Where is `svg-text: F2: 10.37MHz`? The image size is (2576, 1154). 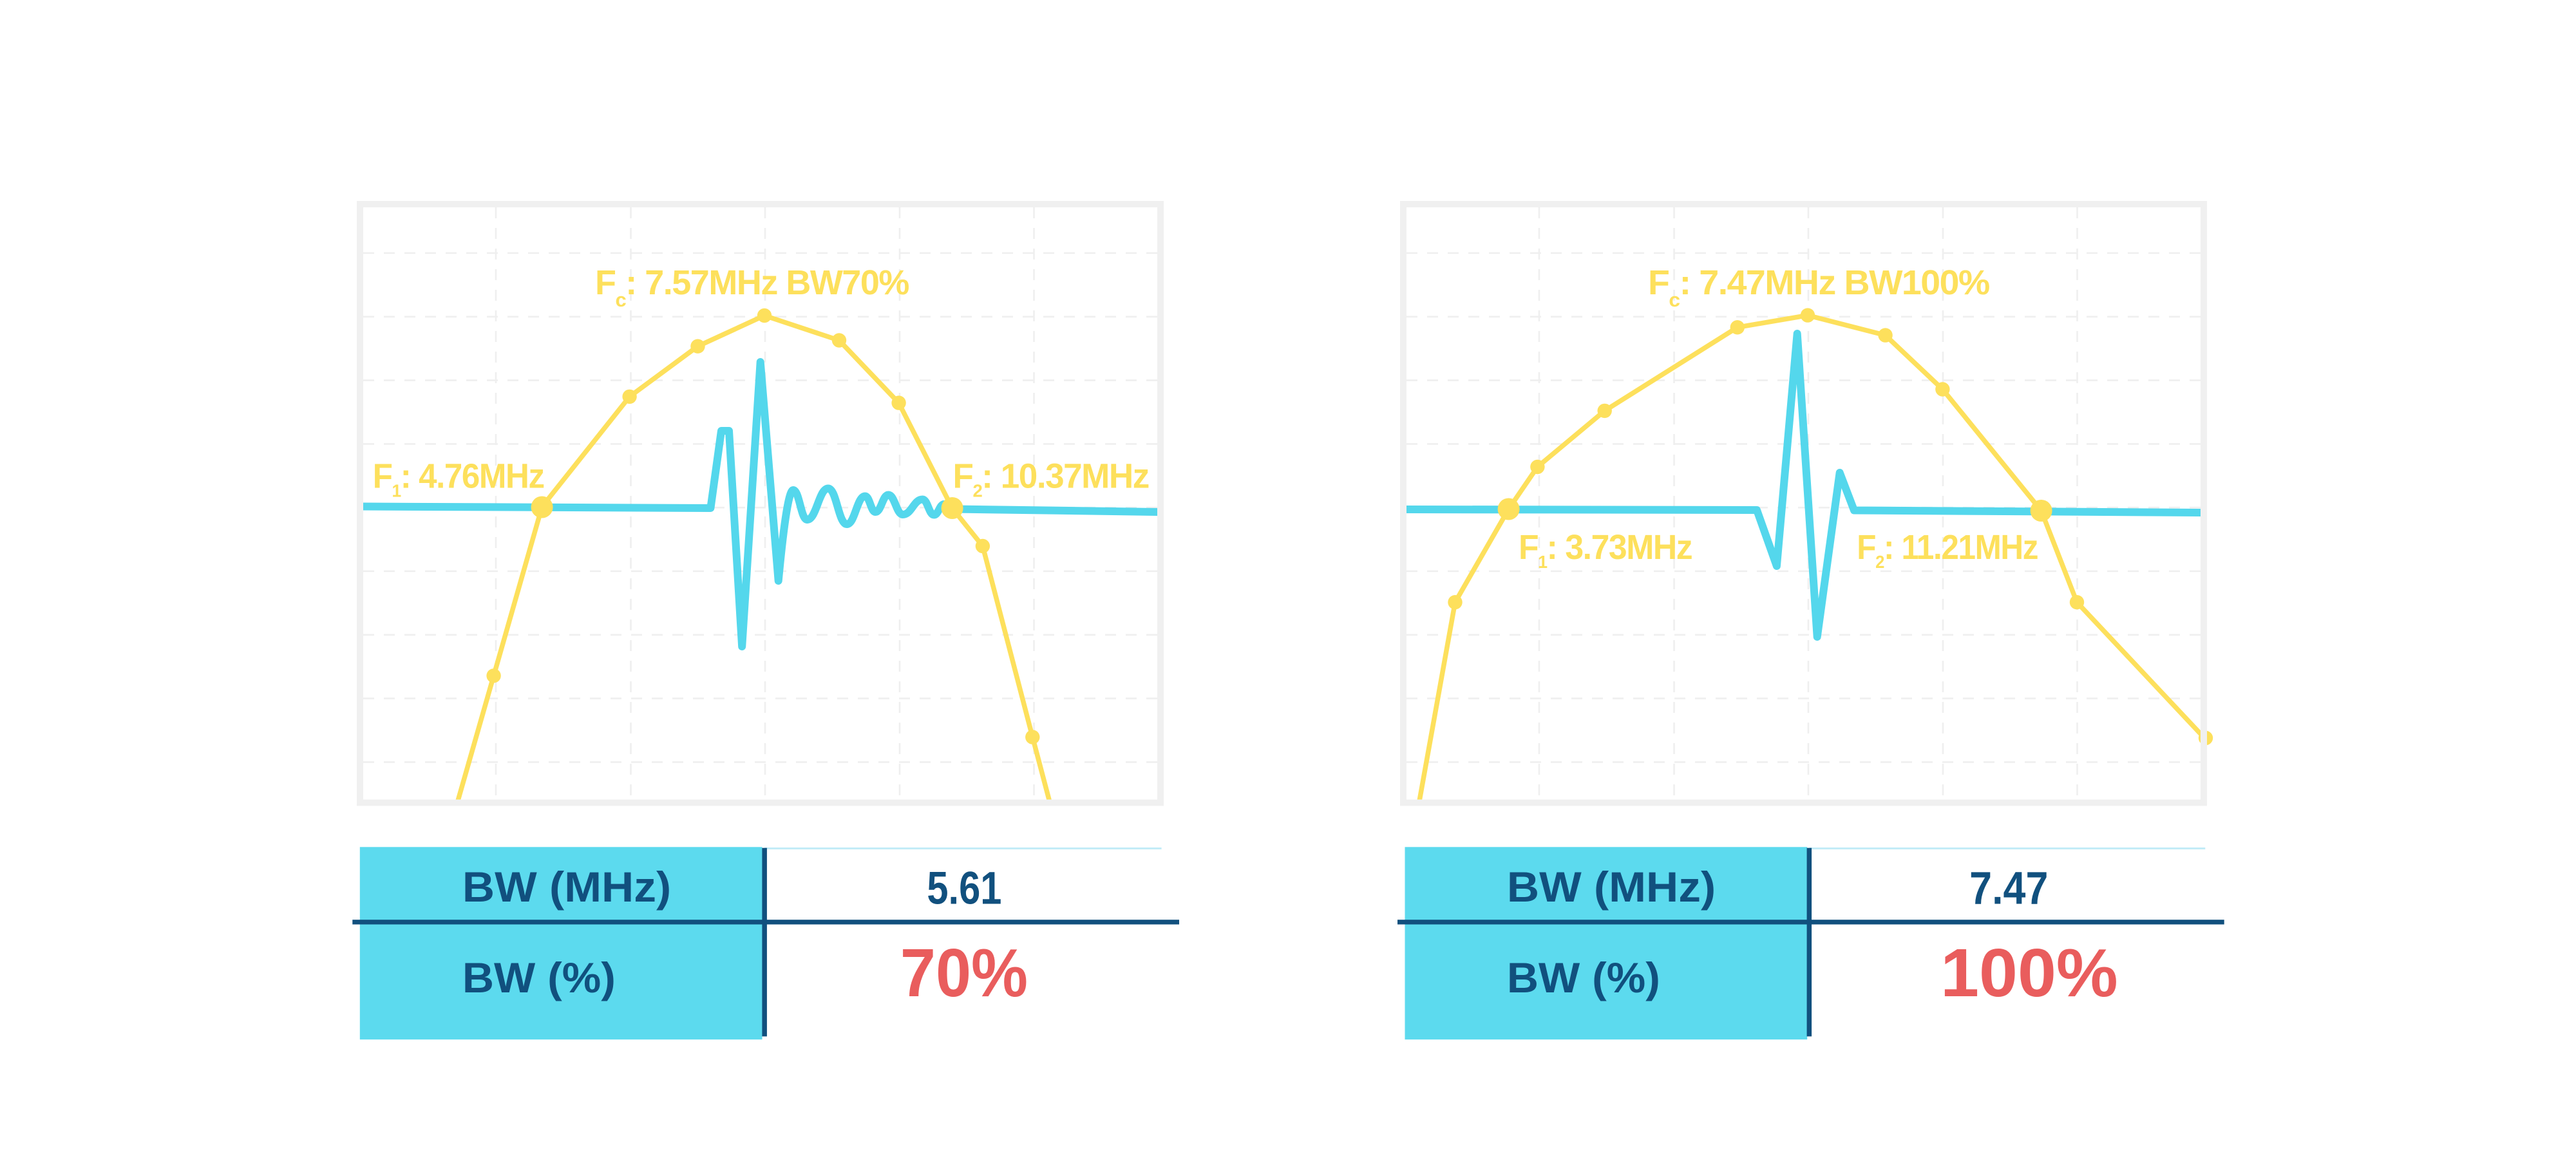 svg-text: F2: 10.37MHz is located at coordinates (1051, 478).